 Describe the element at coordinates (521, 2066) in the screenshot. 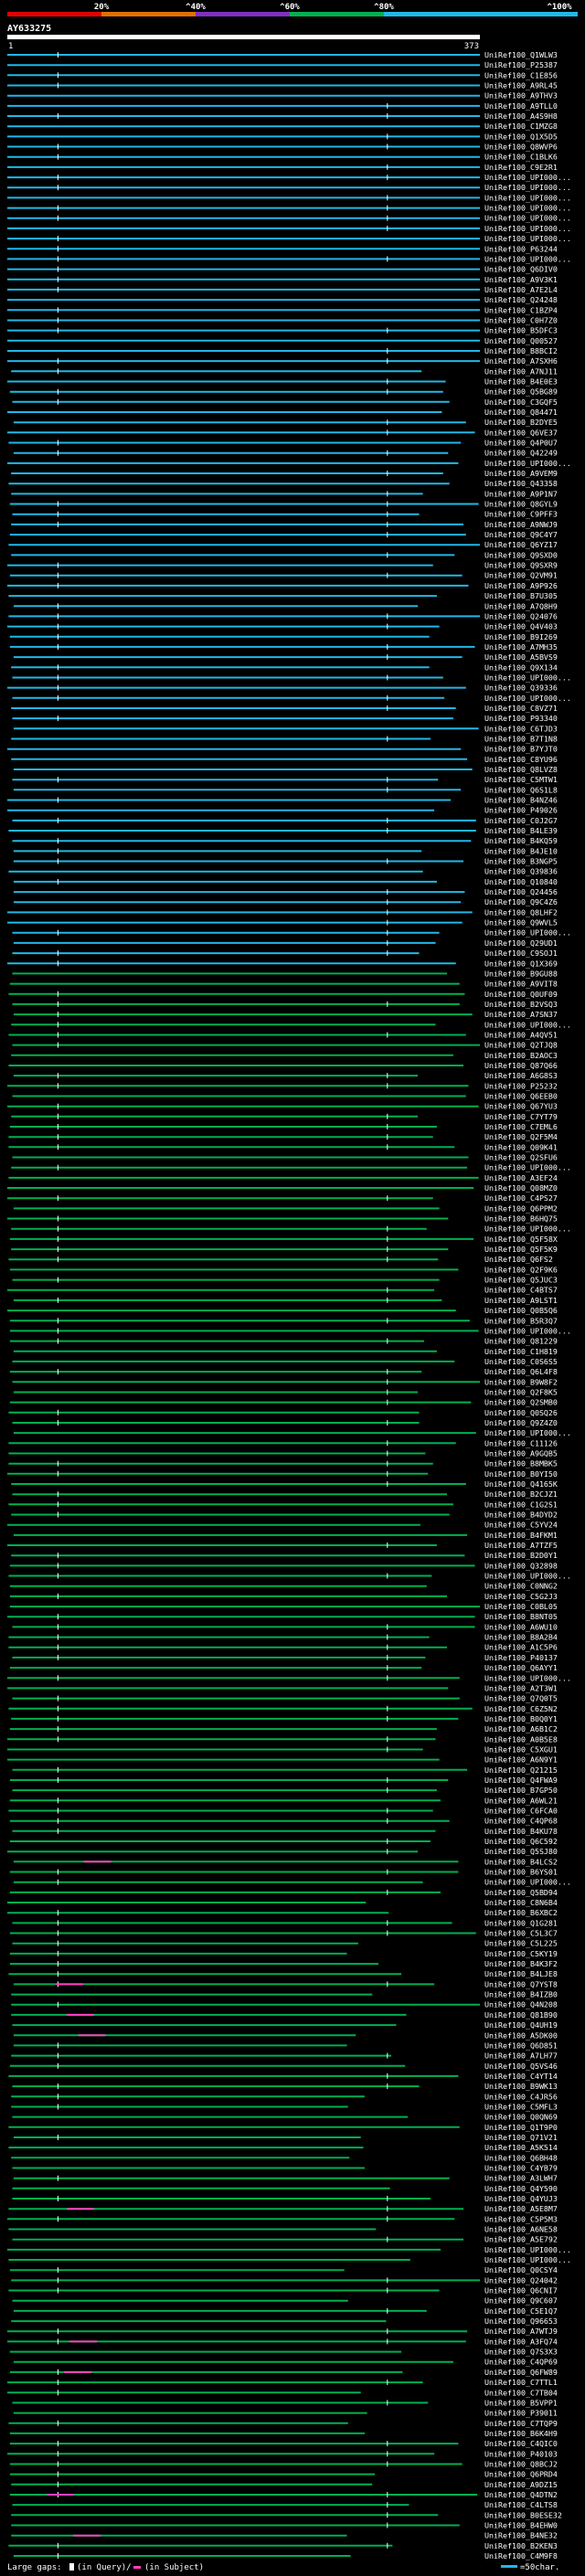

I see `subject-label: UniRef100_Q5VS46` at that location.